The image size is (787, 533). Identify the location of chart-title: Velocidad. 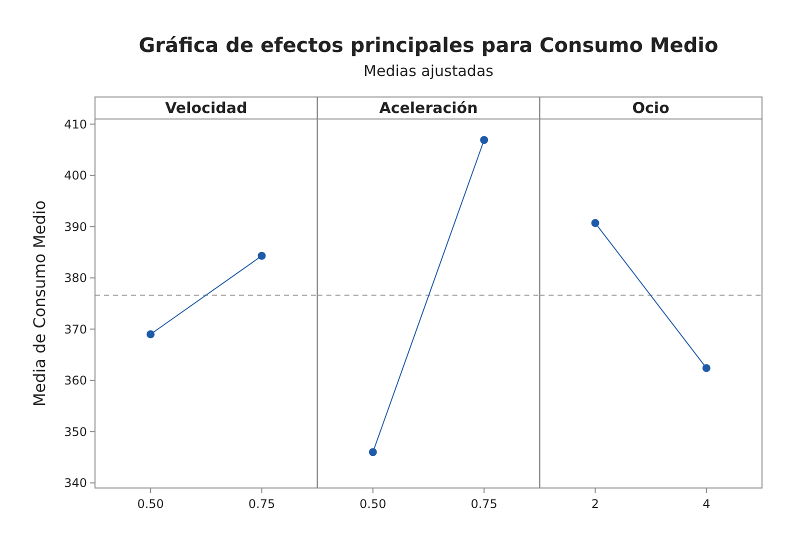
(206, 108).